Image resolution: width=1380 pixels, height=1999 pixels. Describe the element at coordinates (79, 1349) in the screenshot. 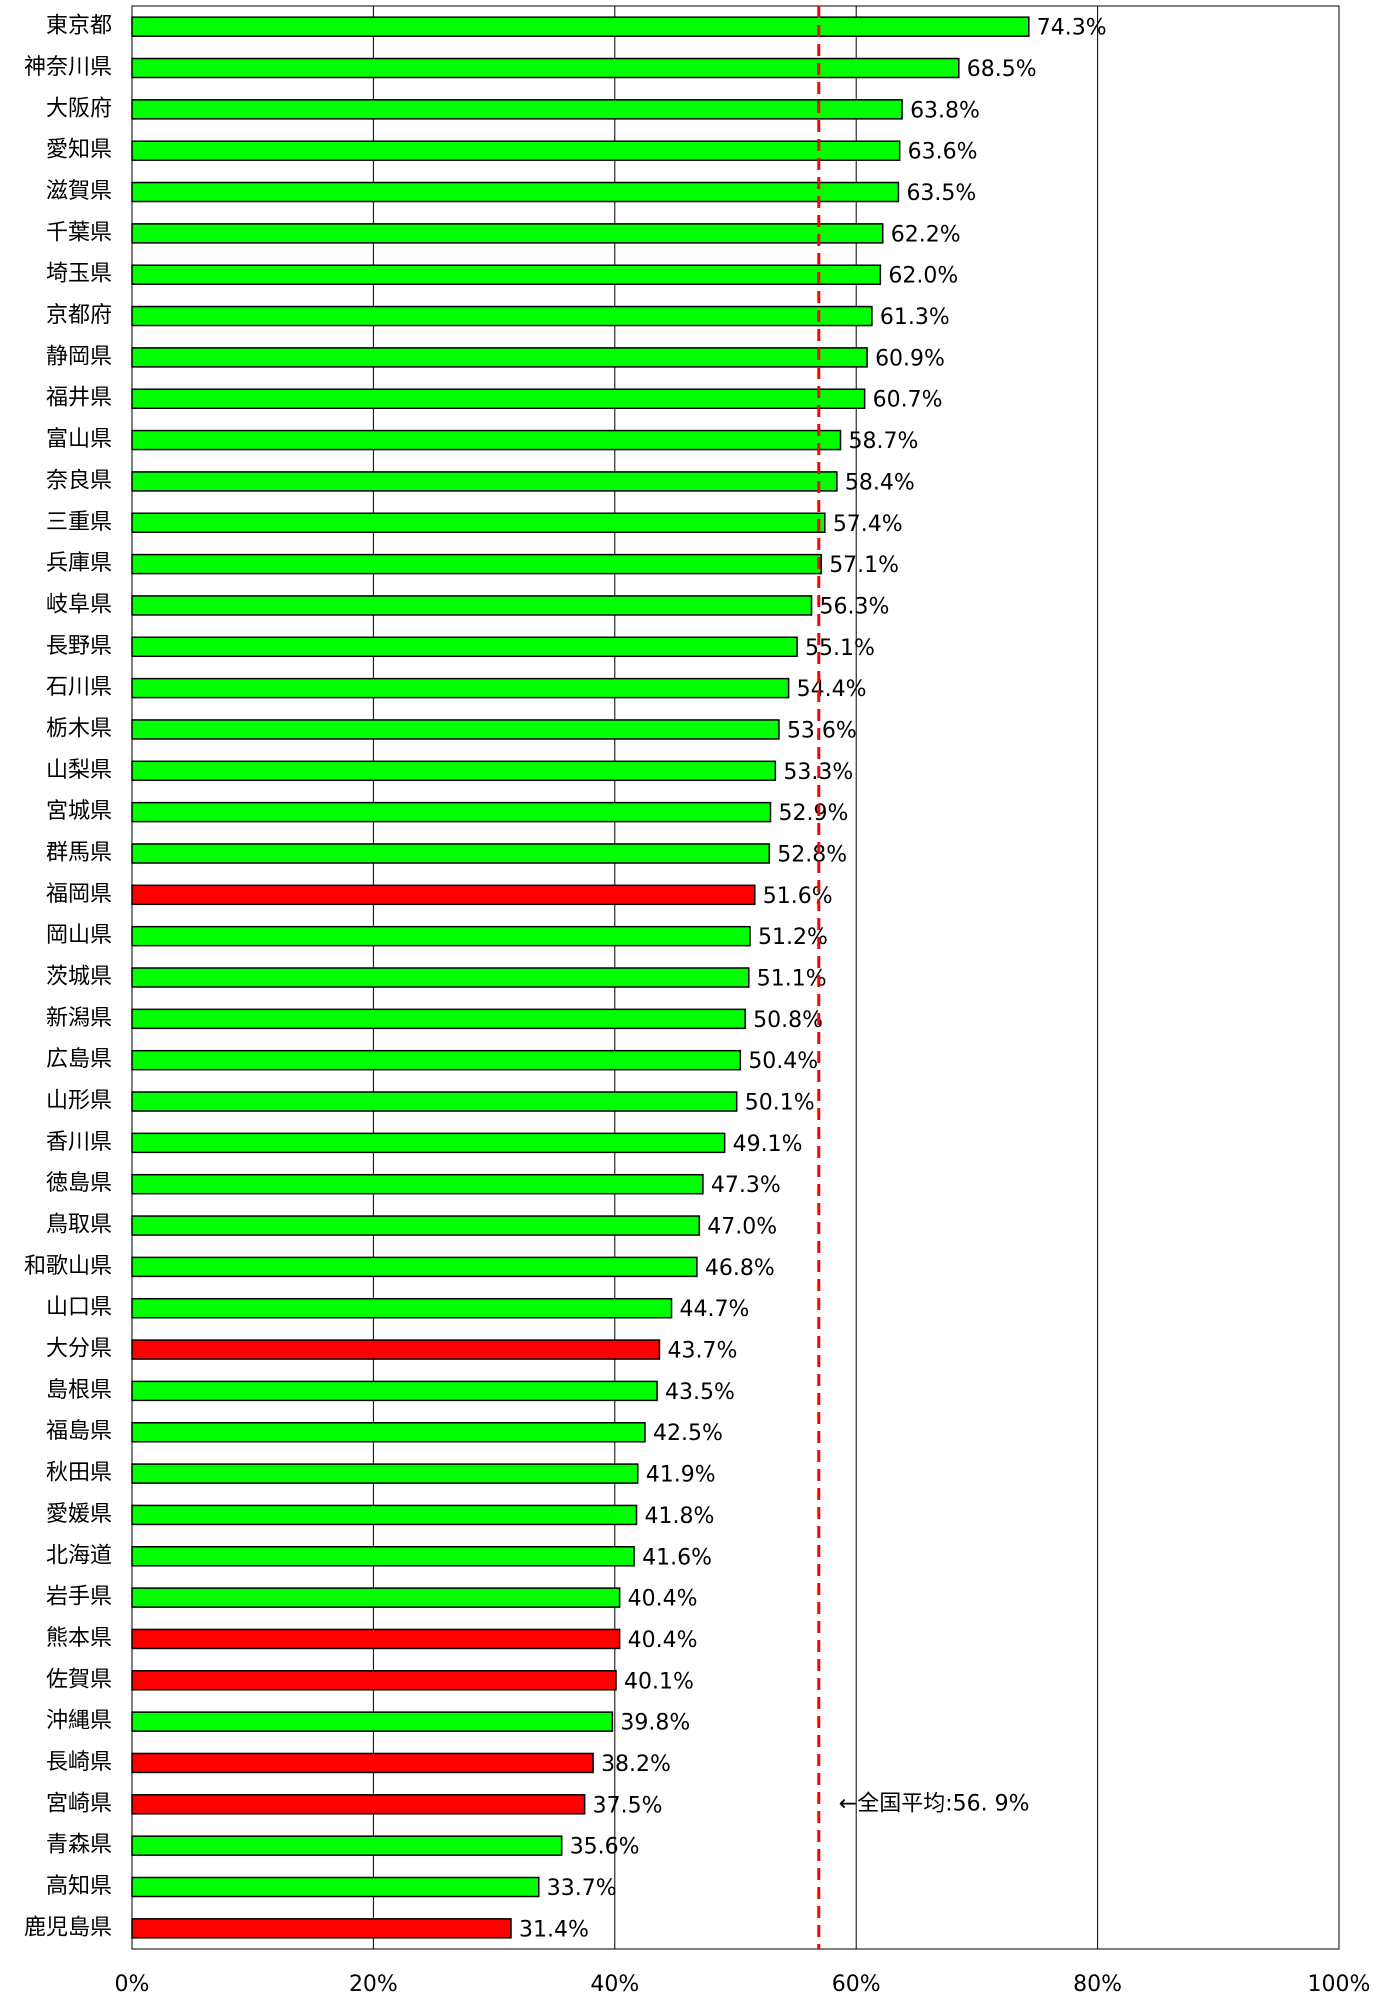

I see `y-tick-label: 大分県` at that location.